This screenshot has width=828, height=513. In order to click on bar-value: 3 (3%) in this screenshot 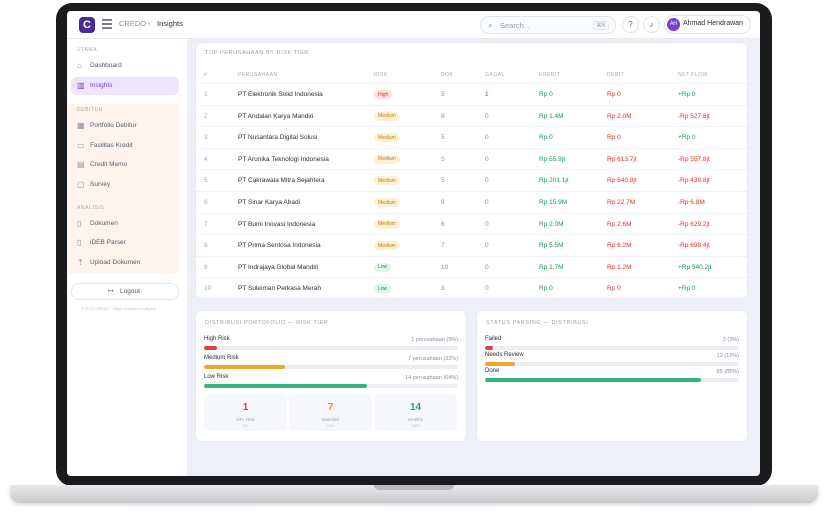, I will do `click(730, 339)`.